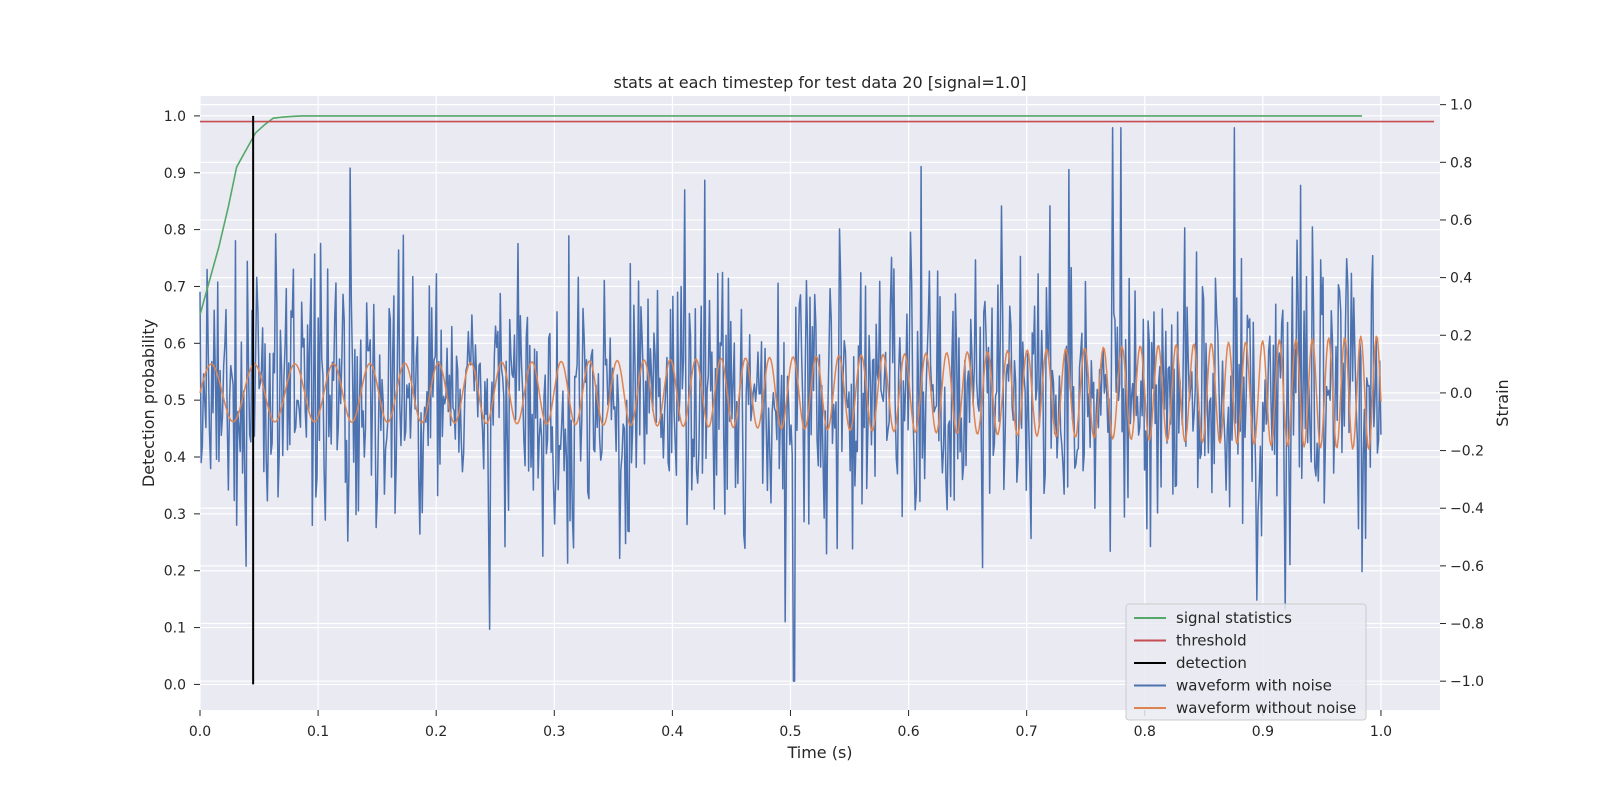  Describe the element at coordinates (790, 732) in the screenshot. I see `x-tick-label: 0.5` at that location.